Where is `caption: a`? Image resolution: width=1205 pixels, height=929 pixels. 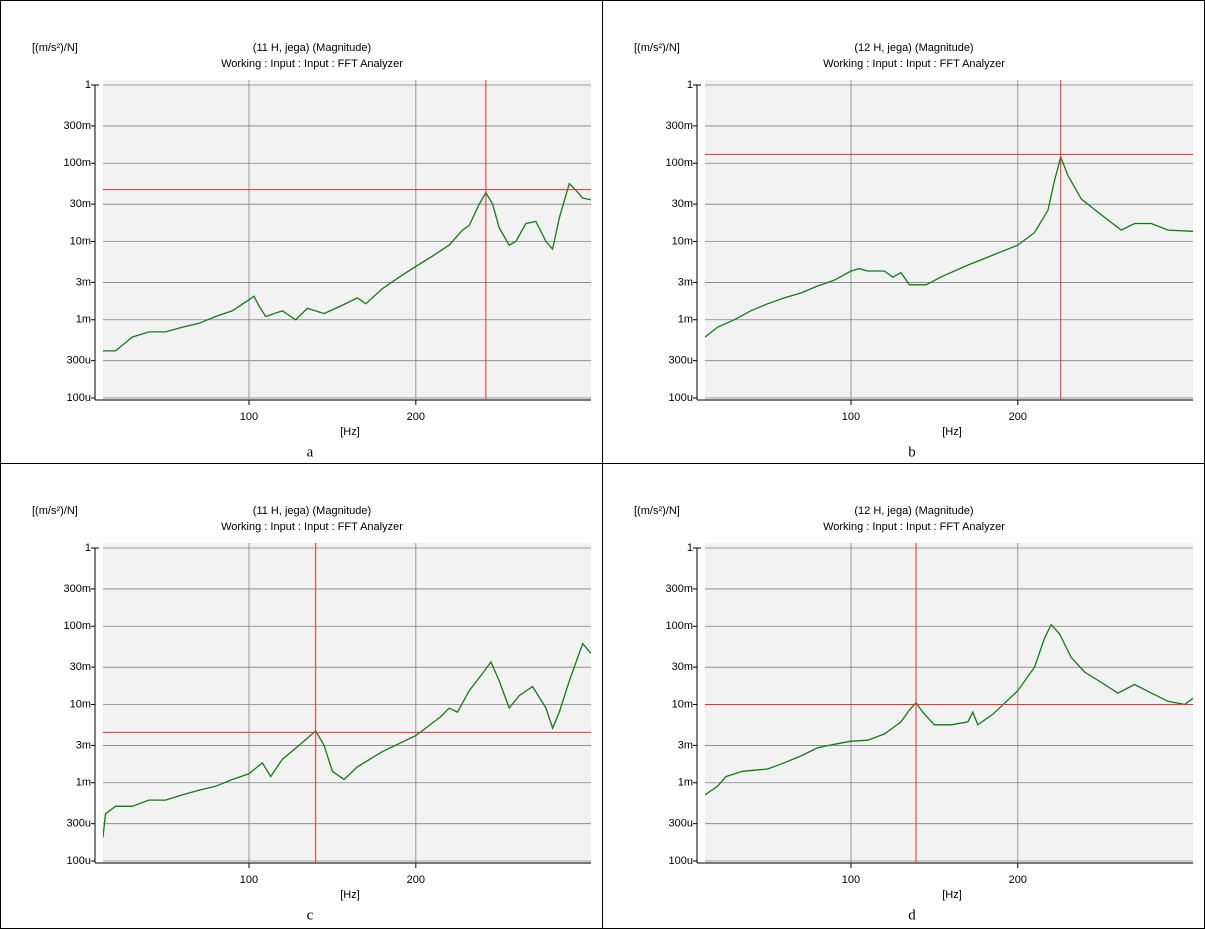
caption: a is located at coordinates (310, 452).